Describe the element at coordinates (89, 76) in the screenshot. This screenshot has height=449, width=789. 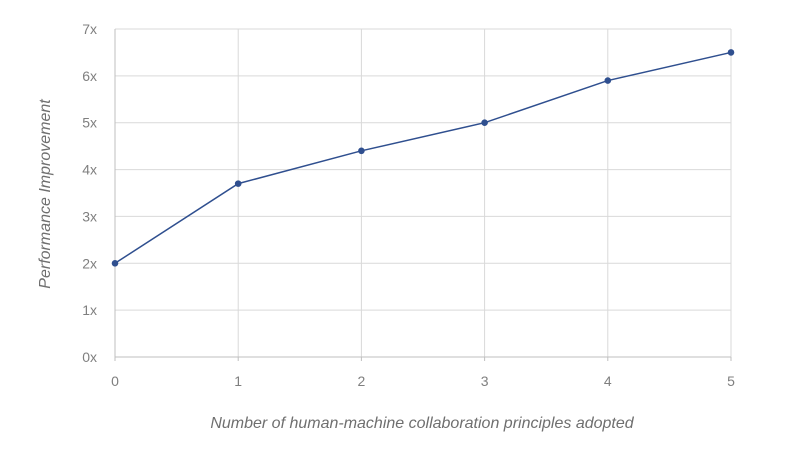
I see `y-tick-label: 6x` at that location.